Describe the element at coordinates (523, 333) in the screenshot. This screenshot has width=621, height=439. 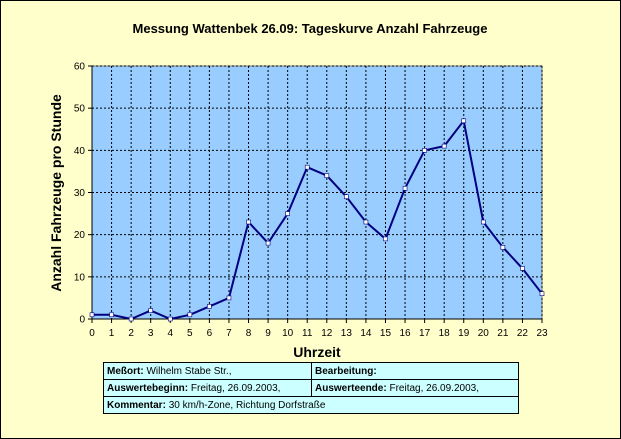
I see `x-tick-label: 22` at that location.